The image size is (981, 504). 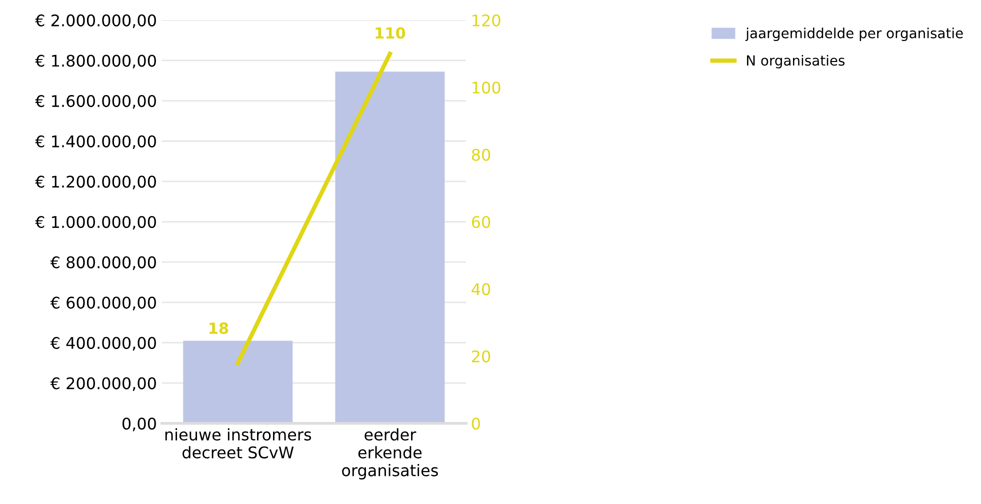 I want to click on y2-tick-label: 60, so click(x=481, y=222).